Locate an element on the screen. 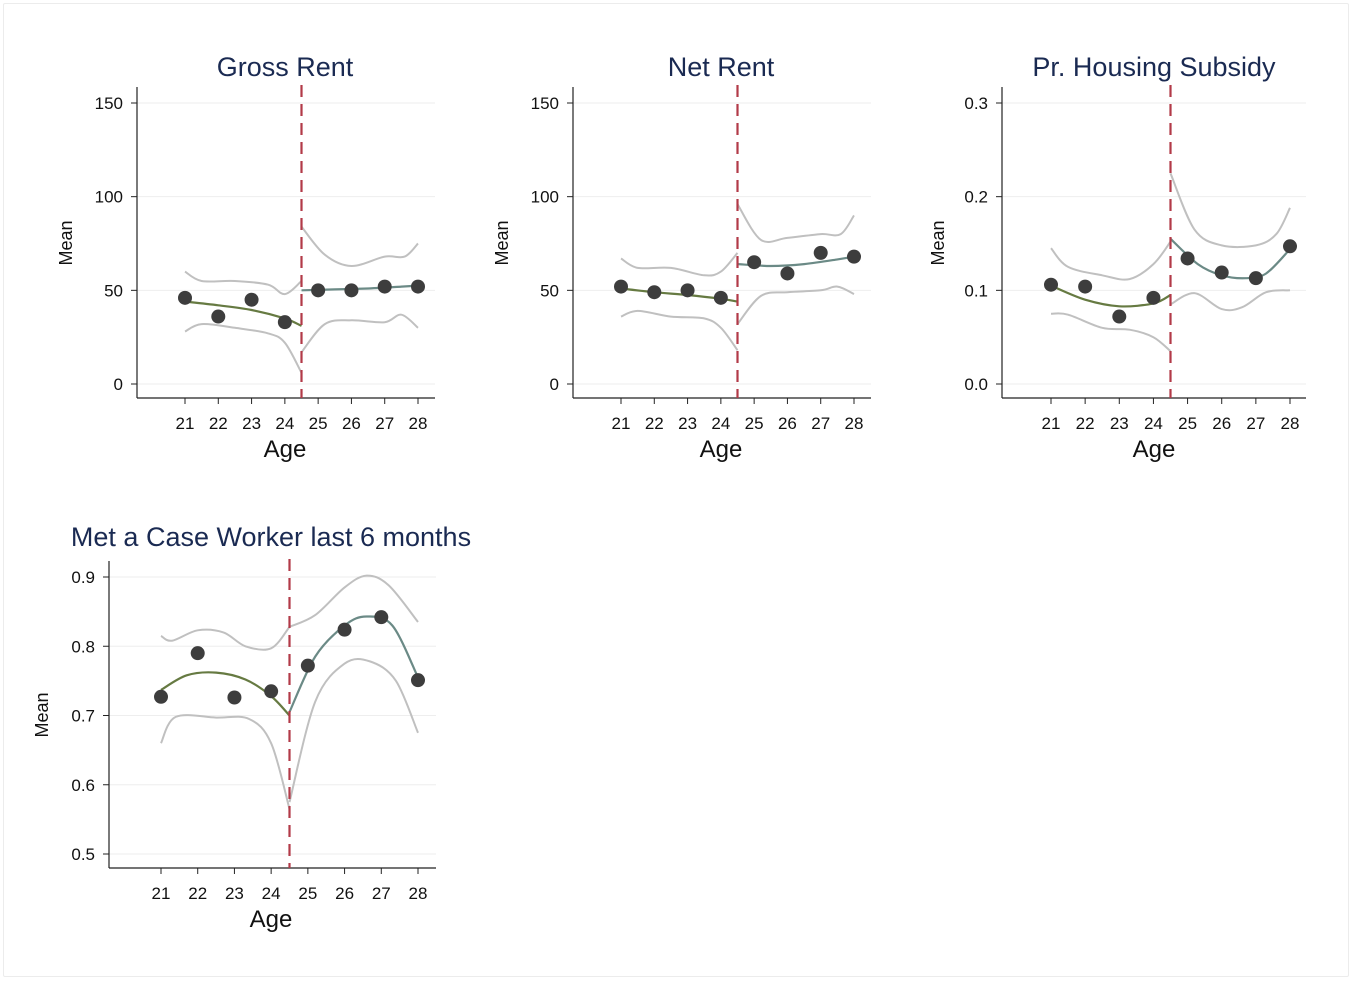  chart-title: Gross Rent is located at coordinates (285, 67).